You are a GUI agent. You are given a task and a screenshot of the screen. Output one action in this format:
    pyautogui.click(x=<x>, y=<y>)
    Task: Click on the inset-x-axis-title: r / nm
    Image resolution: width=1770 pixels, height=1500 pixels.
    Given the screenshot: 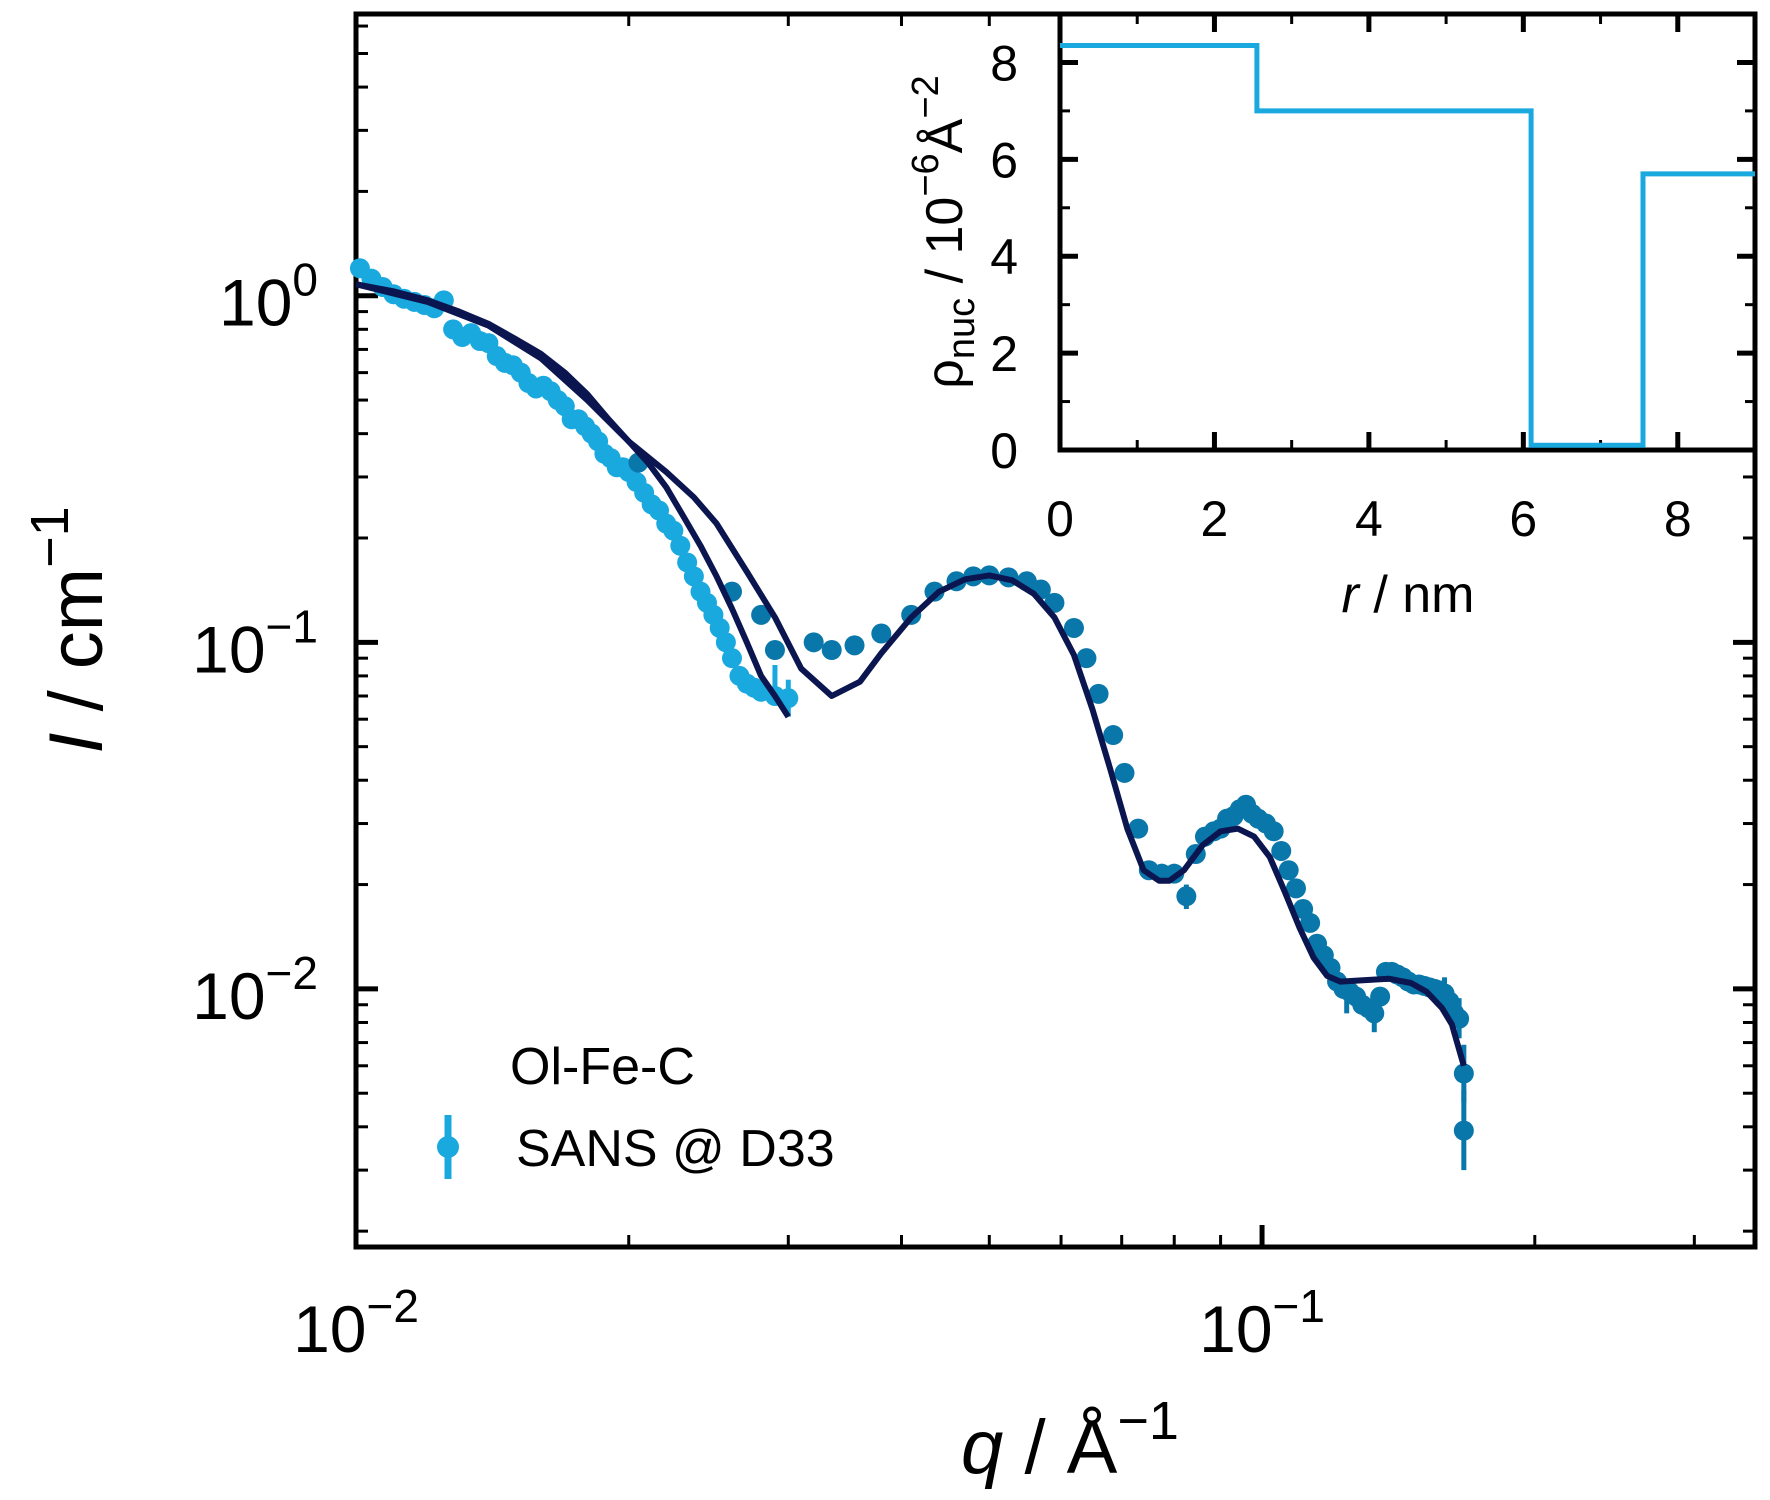 What is the action you would take?
    pyautogui.click(x=1408, y=595)
    